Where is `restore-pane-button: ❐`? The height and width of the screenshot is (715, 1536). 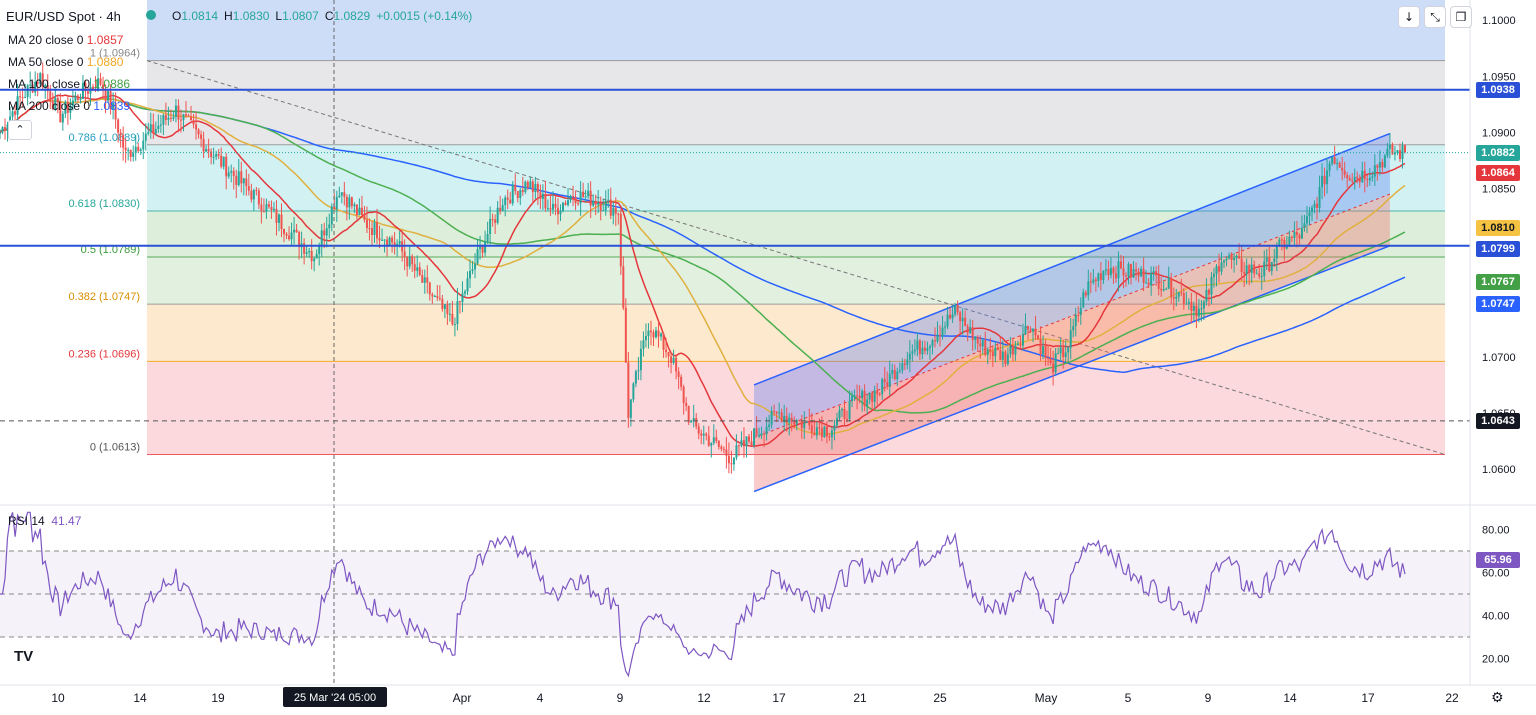 restore-pane-button: ❐ is located at coordinates (1461, 17).